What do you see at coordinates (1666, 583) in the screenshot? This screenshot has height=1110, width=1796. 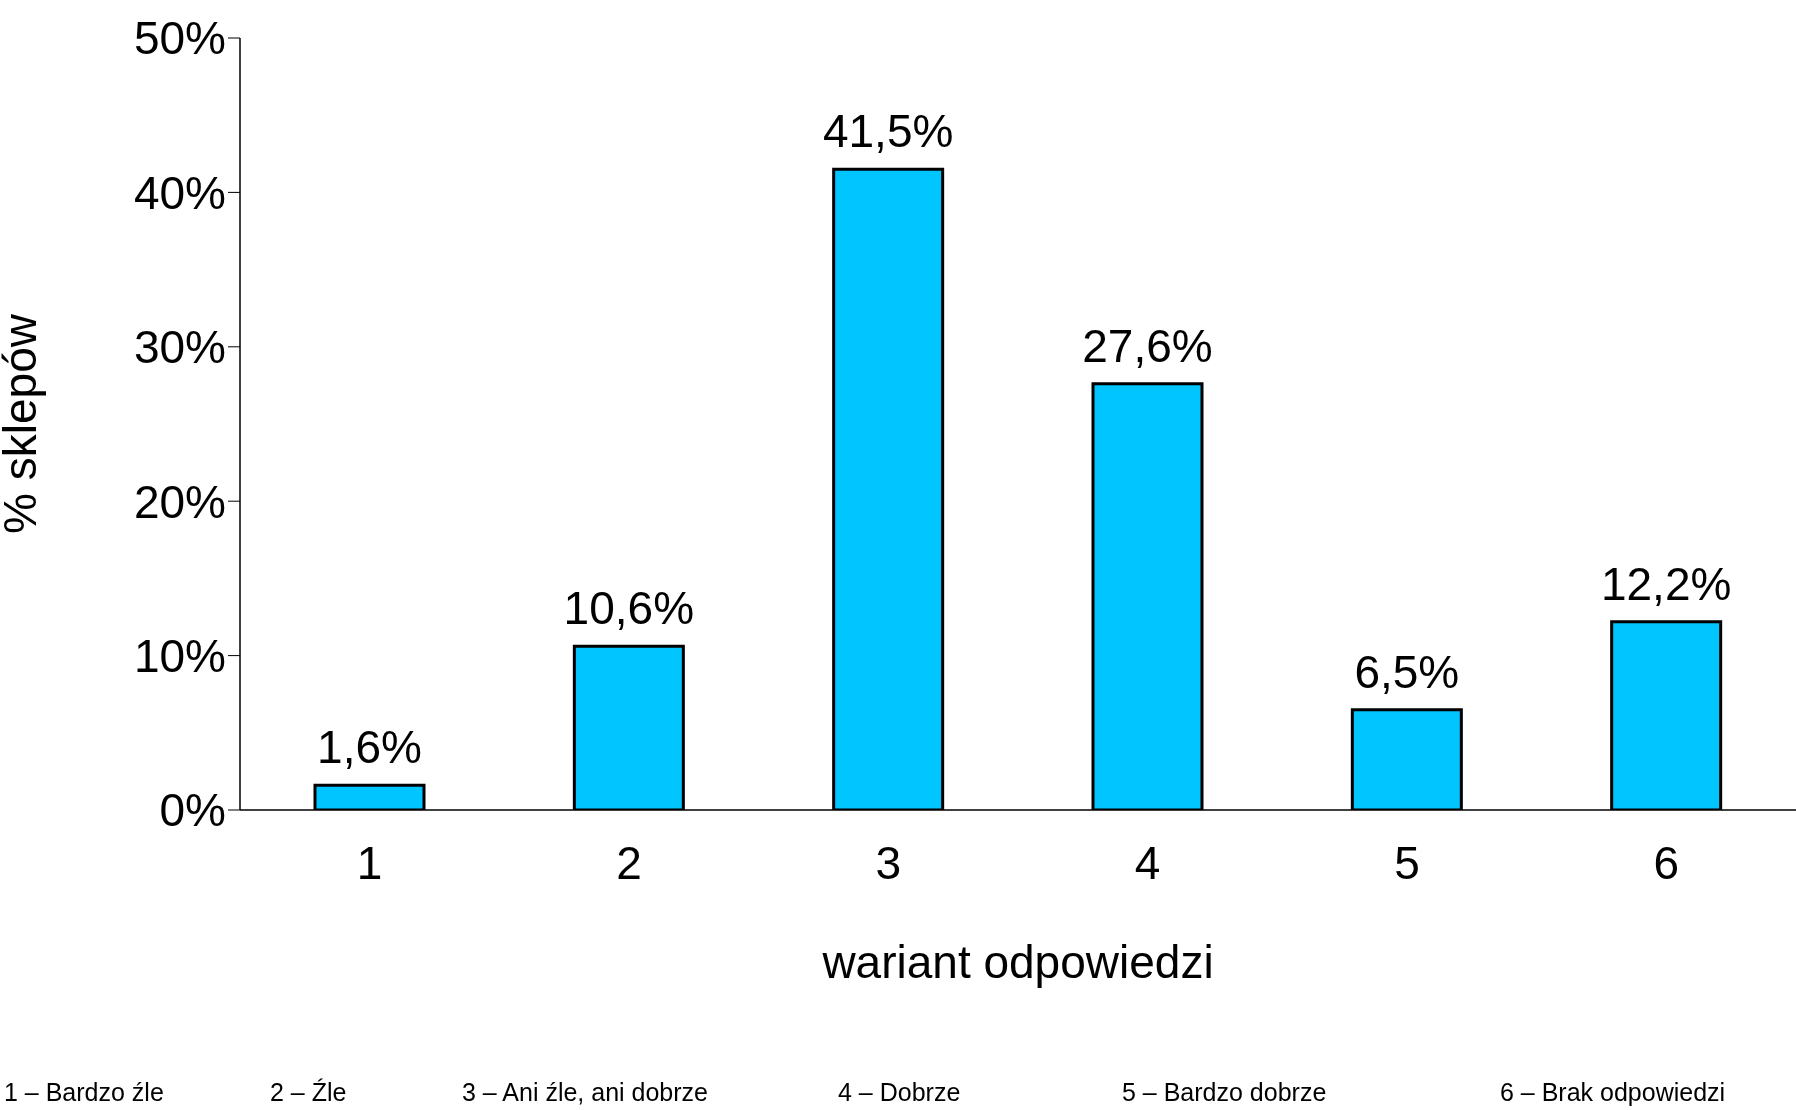 I see `data-label: 12,2%` at bounding box center [1666, 583].